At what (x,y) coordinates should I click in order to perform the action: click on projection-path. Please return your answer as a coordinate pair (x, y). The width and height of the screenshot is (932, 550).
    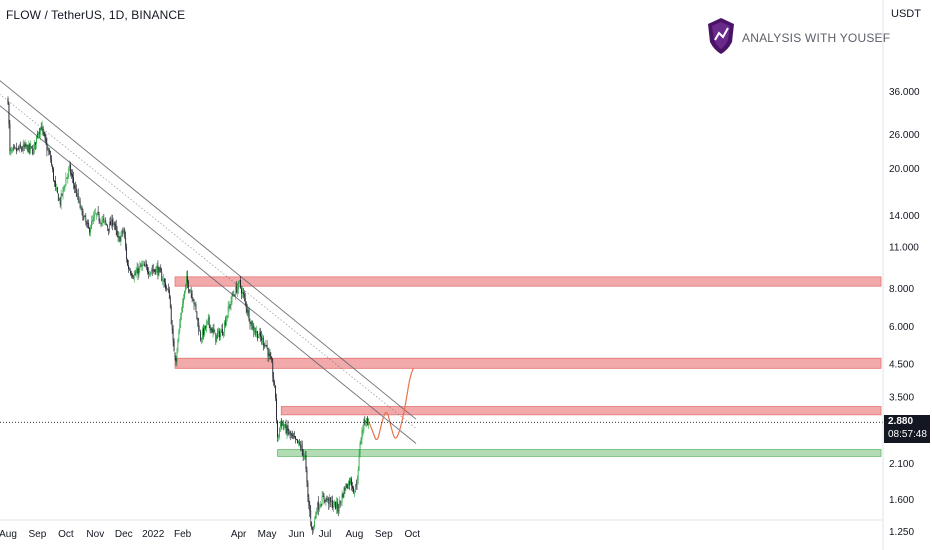
    Looking at the image, I should click on (391, 404).